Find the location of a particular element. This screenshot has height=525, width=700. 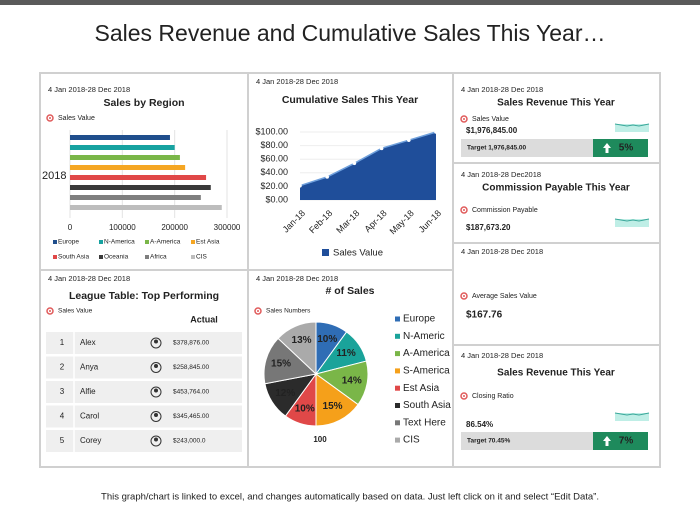

kpi-value: 86.54% is located at coordinates (479, 424).